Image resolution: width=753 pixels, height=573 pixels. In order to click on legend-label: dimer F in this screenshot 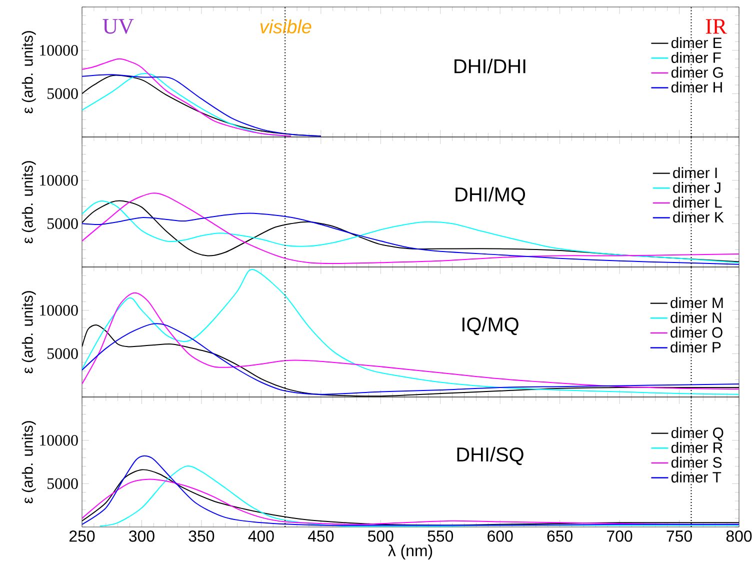, I will do `click(696, 57)`.